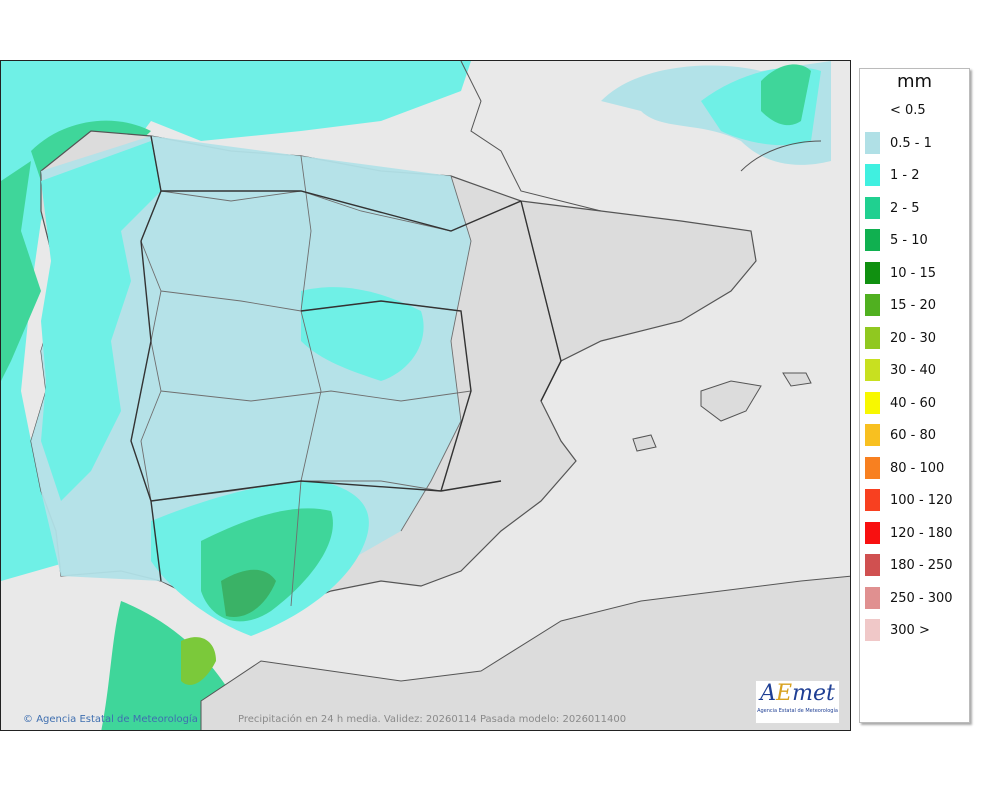 This screenshot has width=1000, height=790. Describe the element at coordinates (797, 693) in the screenshot. I see `logo-word: AEmet` at that location.